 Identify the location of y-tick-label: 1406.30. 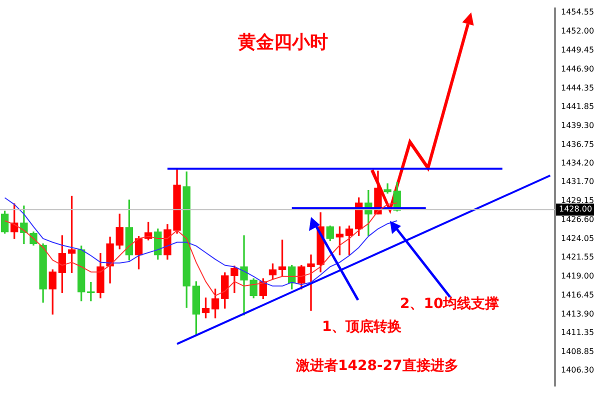
(577, 370).